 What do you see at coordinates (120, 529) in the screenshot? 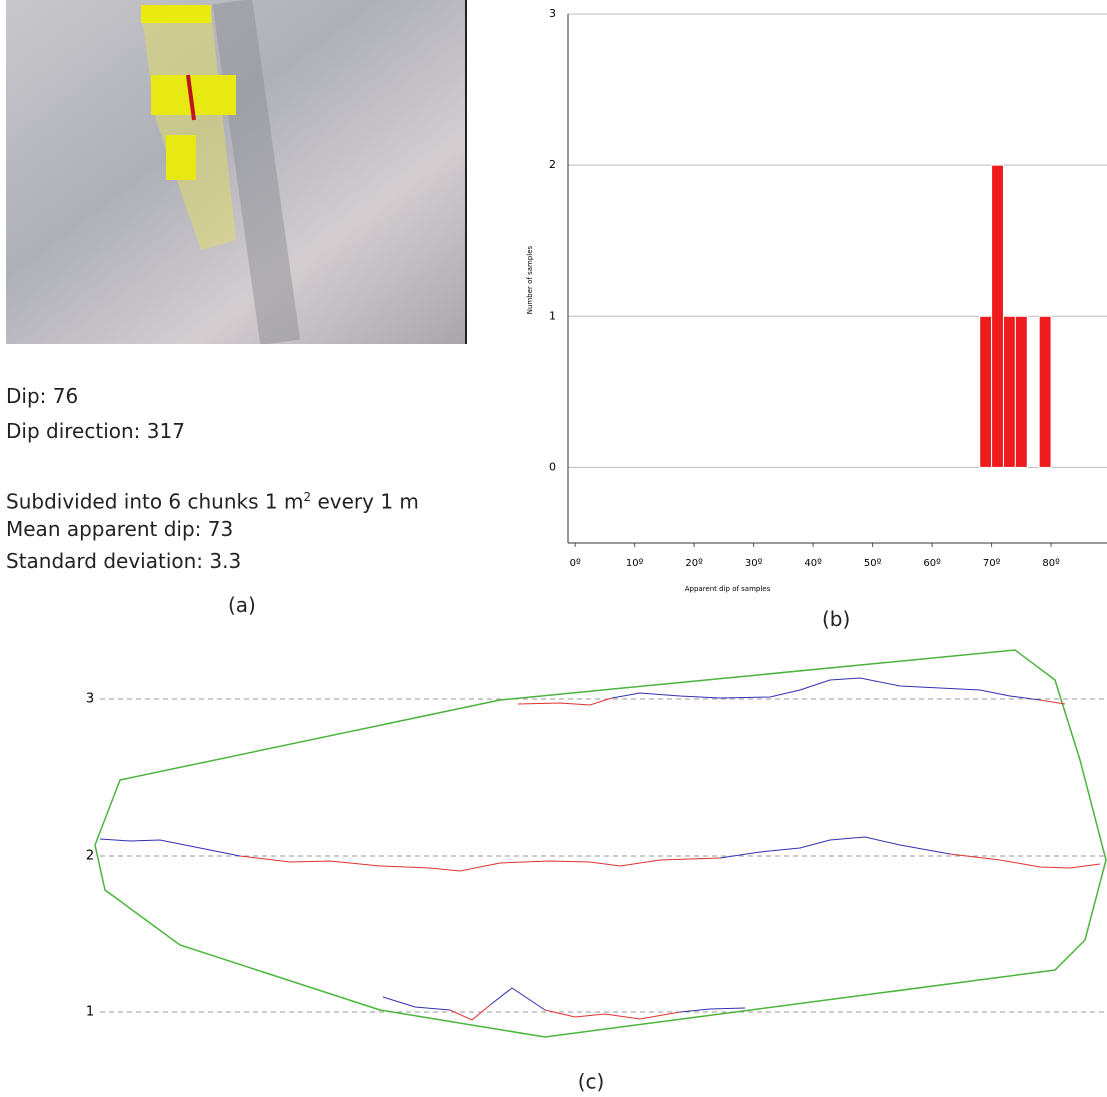
I see `mean-dip: Mean apparent dip: 73` at bounding box center [120, 529].